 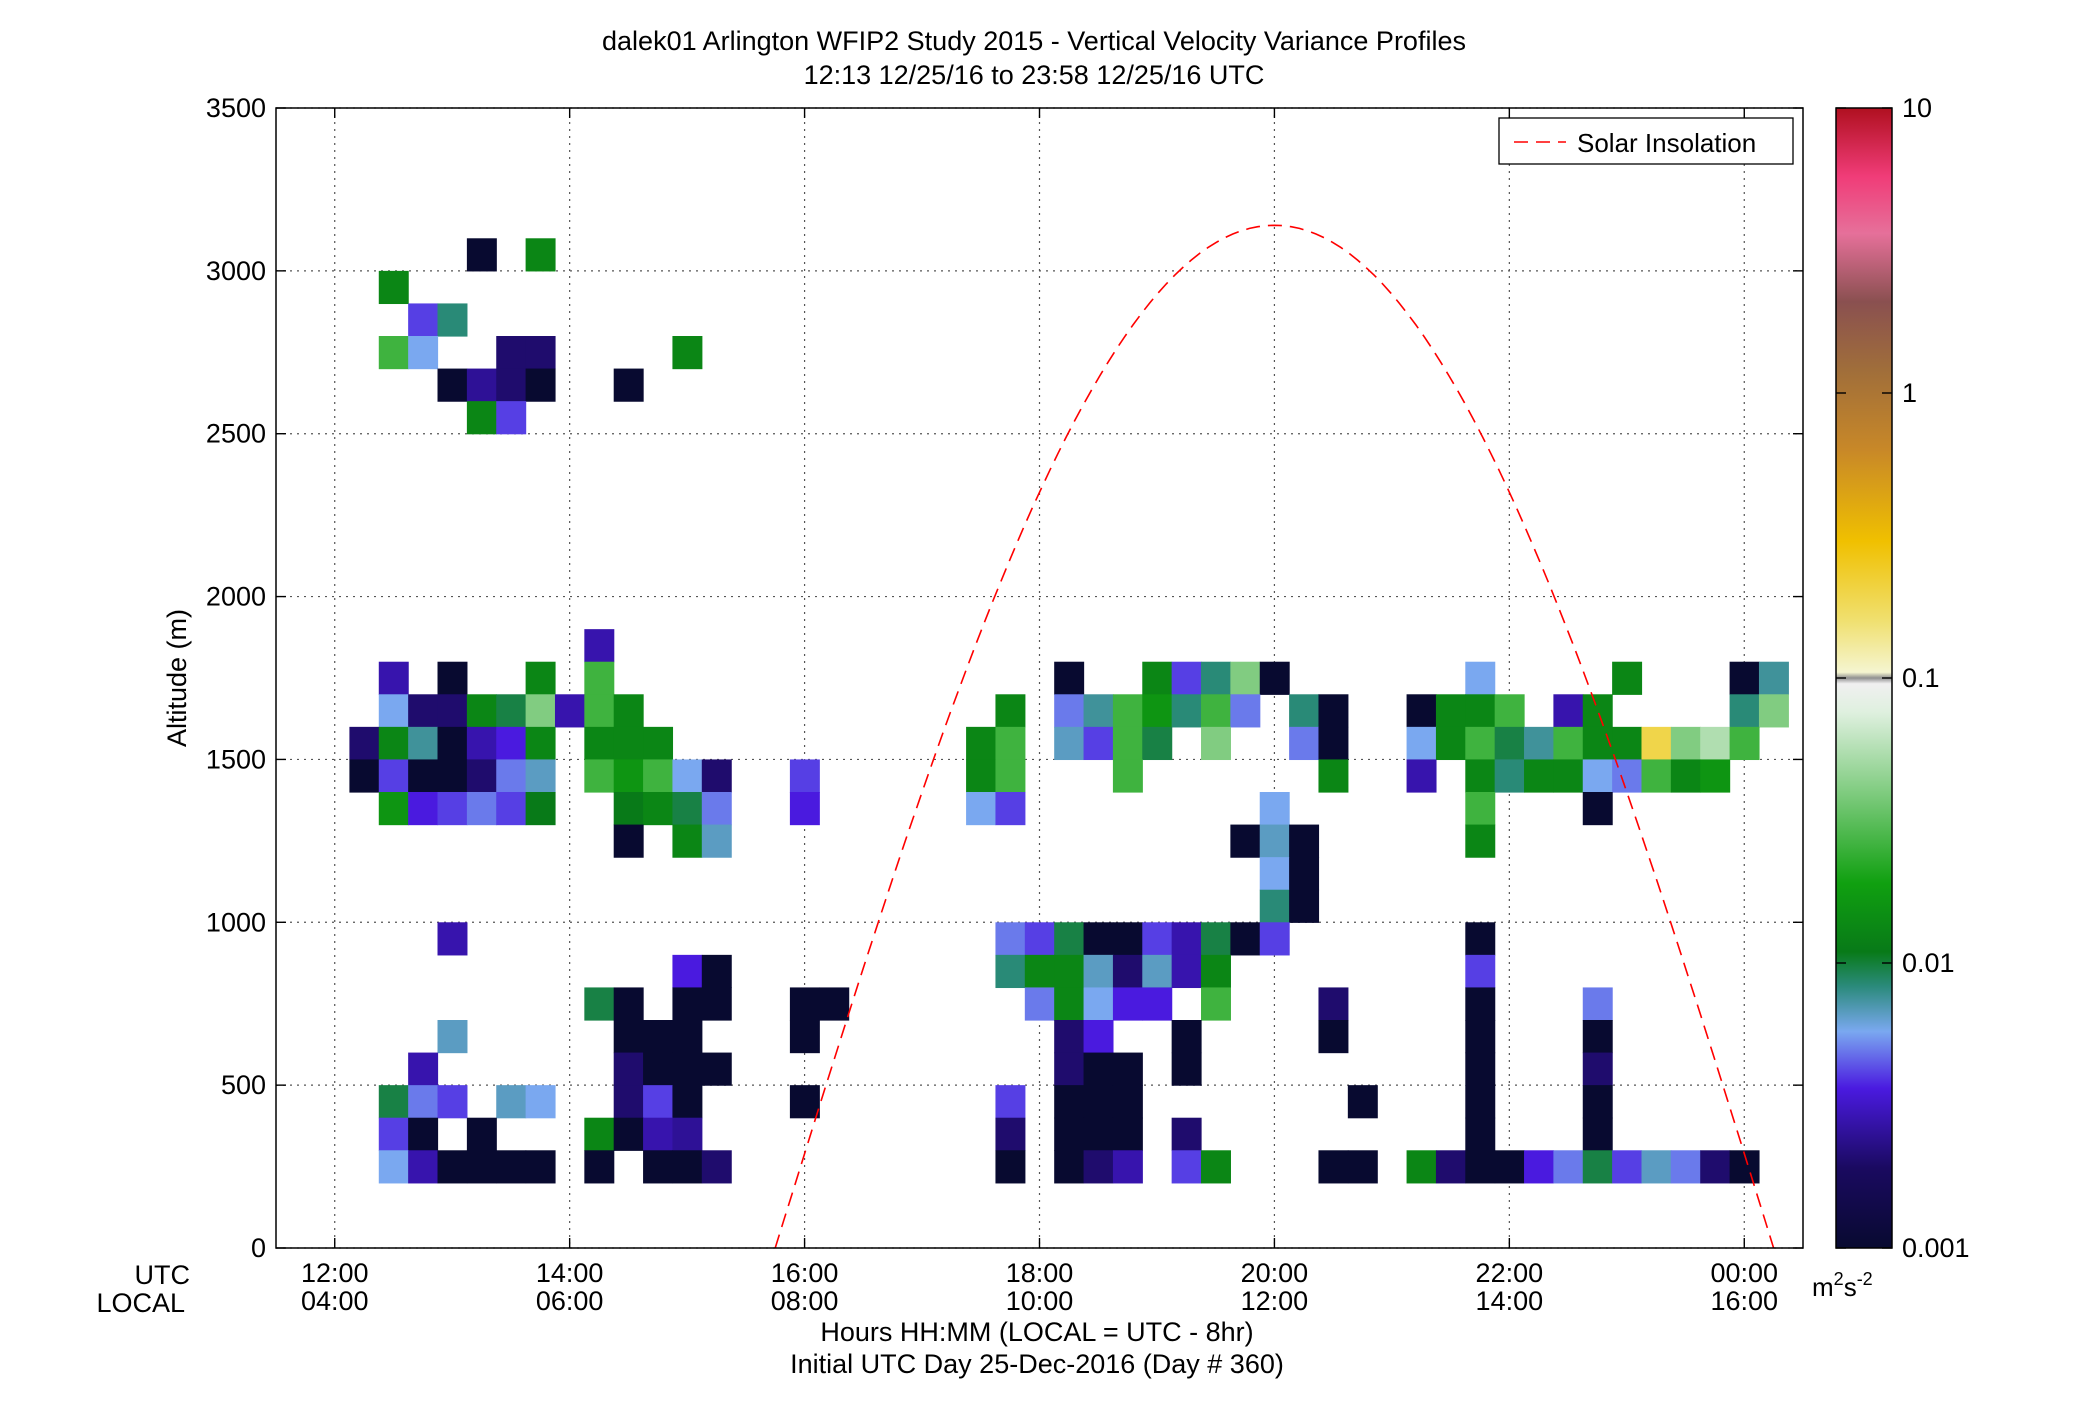 I want to click on x-tick-label-local: 04:00, so click(x=335, y=1301).